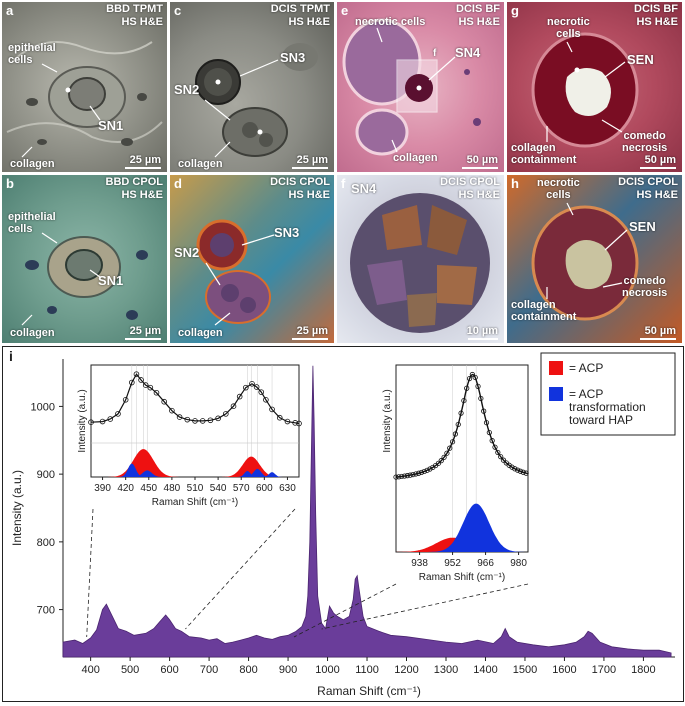  What do you see at coordinates (462, 527) in the screenshot?
I see `inset-right-component-hap` at bounding box center [462, 527].